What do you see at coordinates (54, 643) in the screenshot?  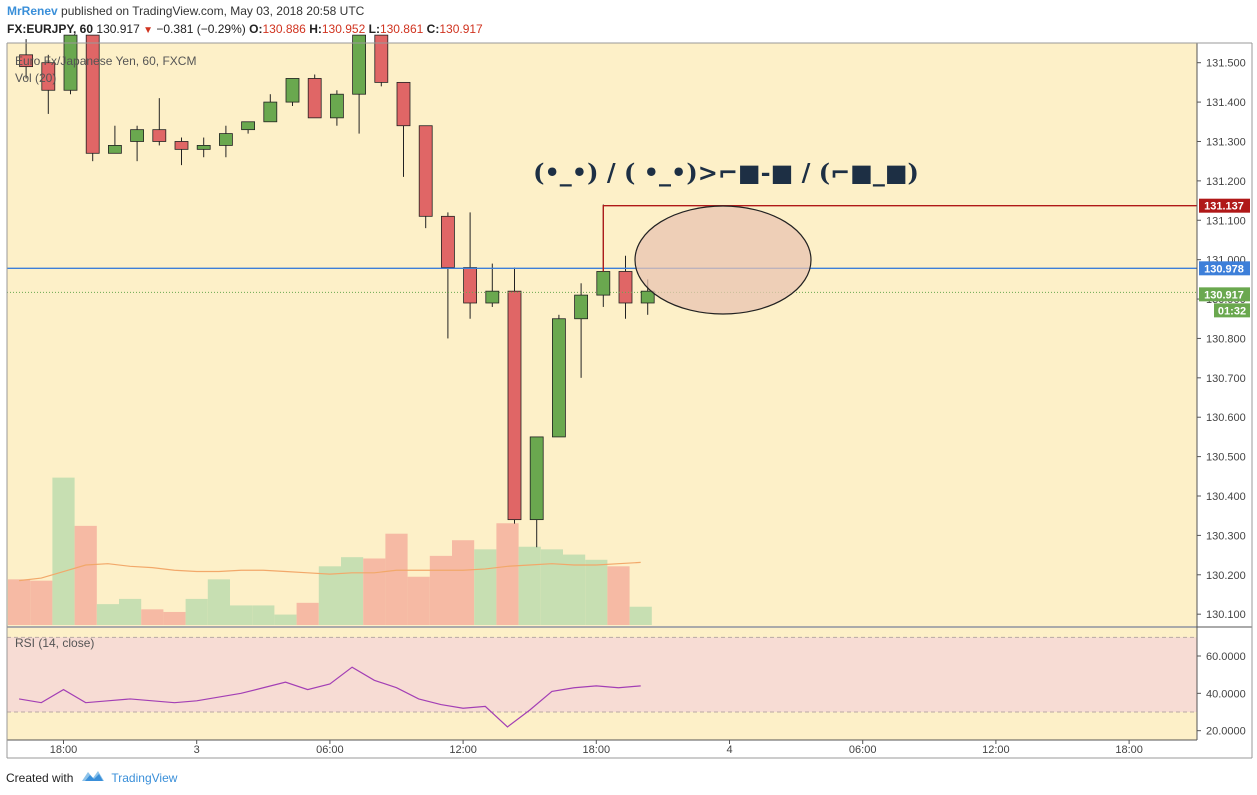 I see `rsi-legend: RSI (14, close)` at bounding box center [54, 643].